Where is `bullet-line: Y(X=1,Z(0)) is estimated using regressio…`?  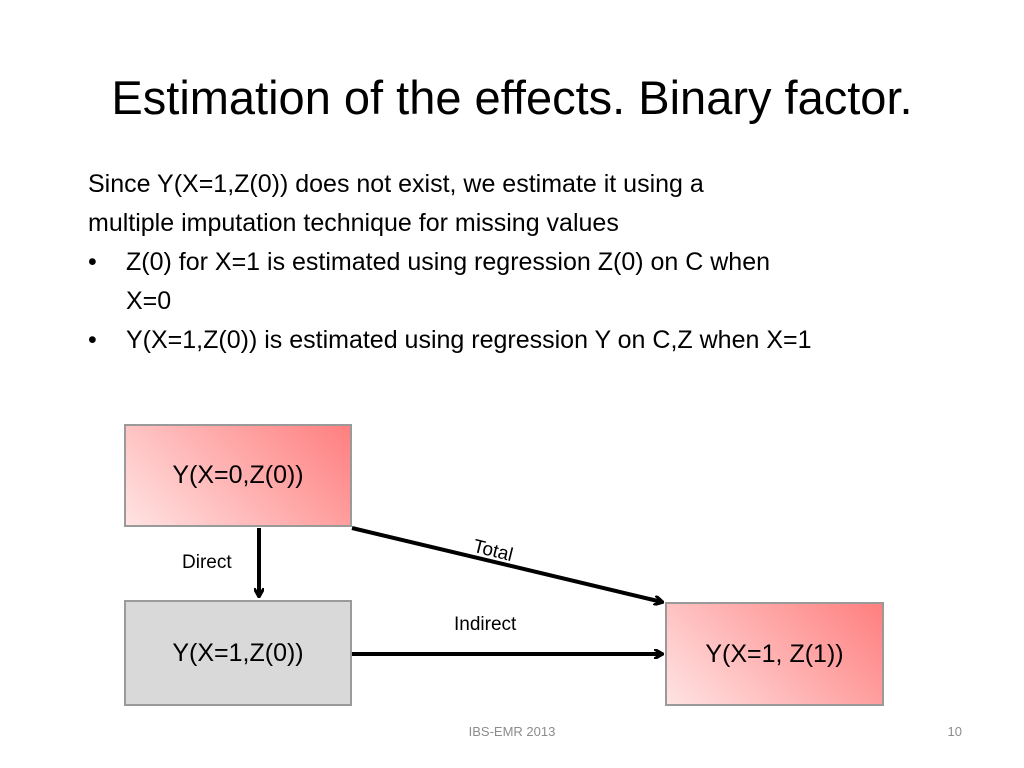 bullet-line: Y(X=1,Z(0)) is estimated using regressio… is located at coordinates (469, 340).